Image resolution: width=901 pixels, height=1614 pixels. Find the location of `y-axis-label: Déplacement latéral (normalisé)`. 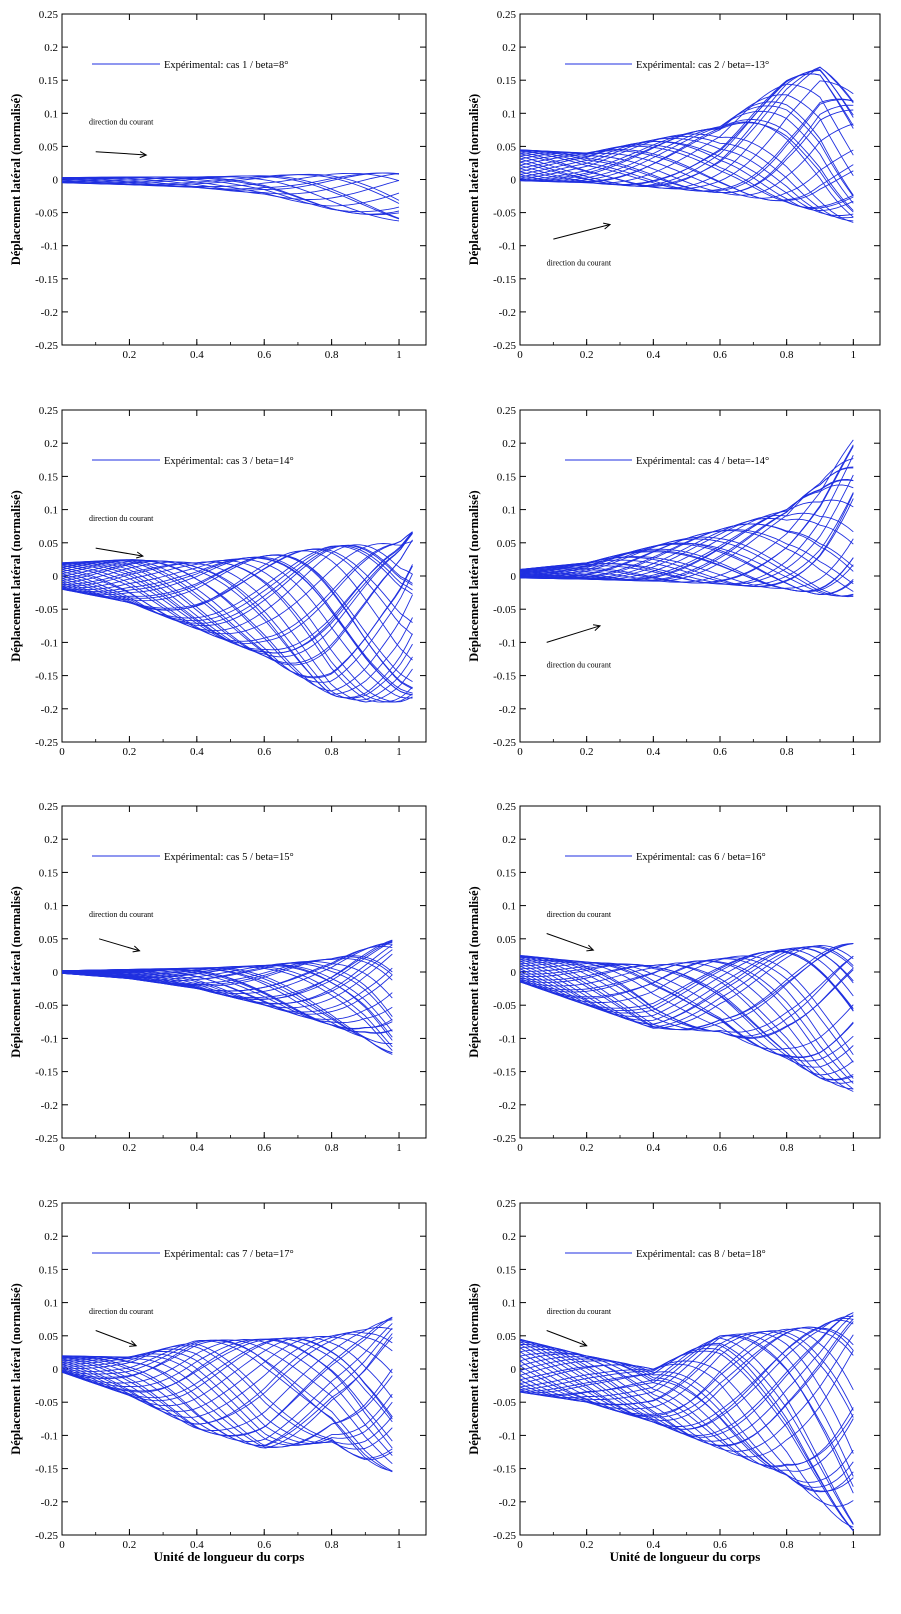

y-axis-label: Déplacement latéral (normalisé) is located at coordinates (16, 179).